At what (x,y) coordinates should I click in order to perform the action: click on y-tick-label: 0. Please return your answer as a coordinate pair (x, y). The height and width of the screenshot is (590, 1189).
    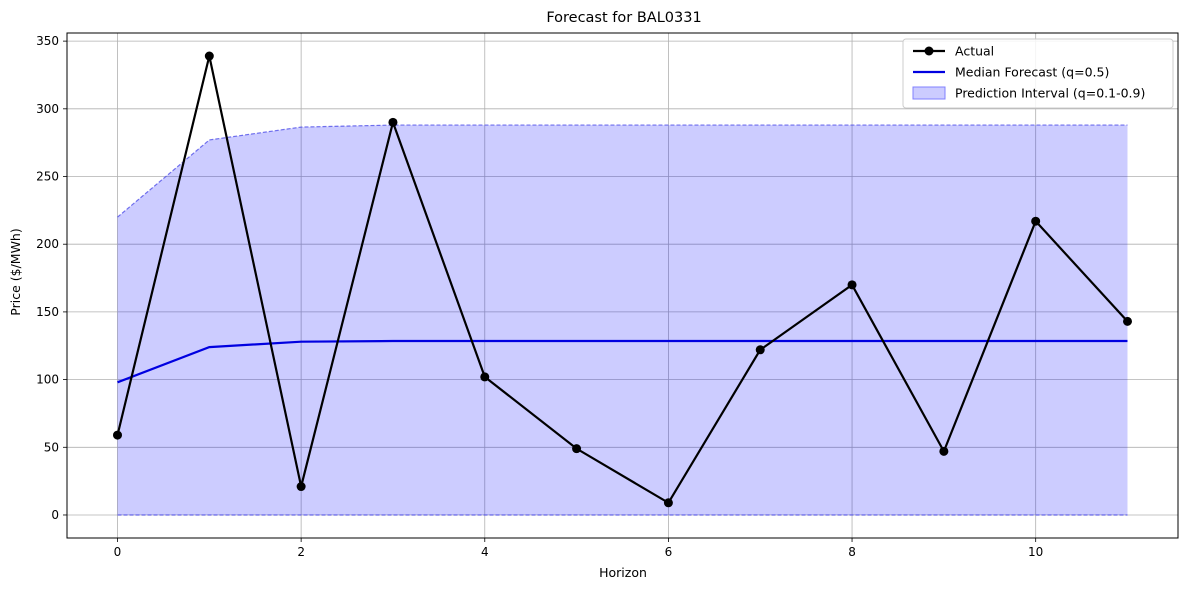
    Looking at the image, I should click on (55, 515).